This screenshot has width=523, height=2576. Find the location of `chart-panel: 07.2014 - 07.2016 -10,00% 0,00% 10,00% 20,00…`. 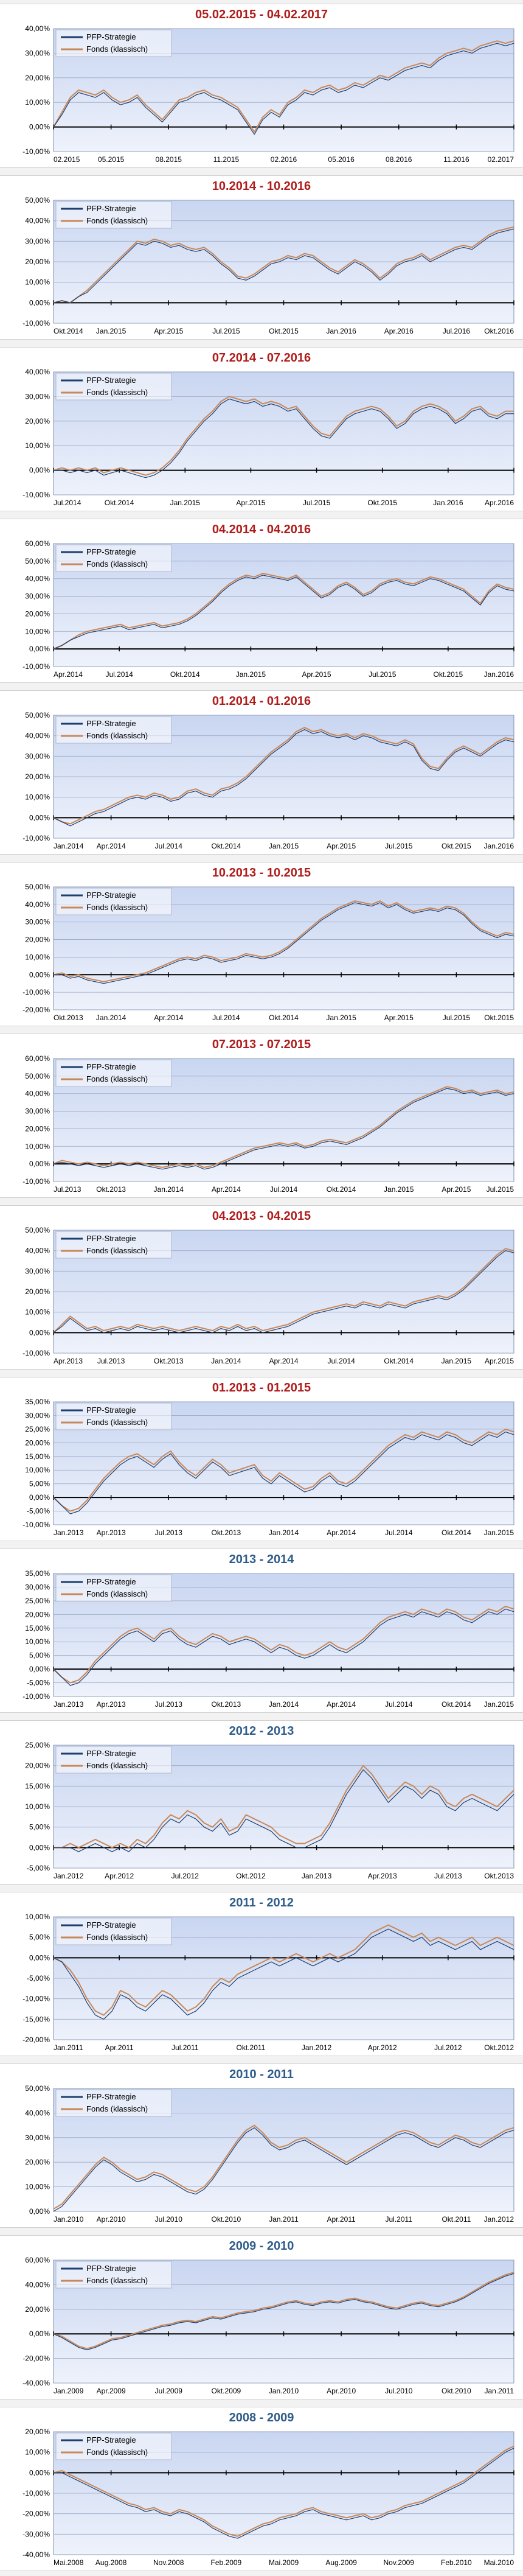

chart-panel: 07.2014 - 07.2016 -10,00% 0,00% 10,00% 20,00… is located at coordinates (261, 429).